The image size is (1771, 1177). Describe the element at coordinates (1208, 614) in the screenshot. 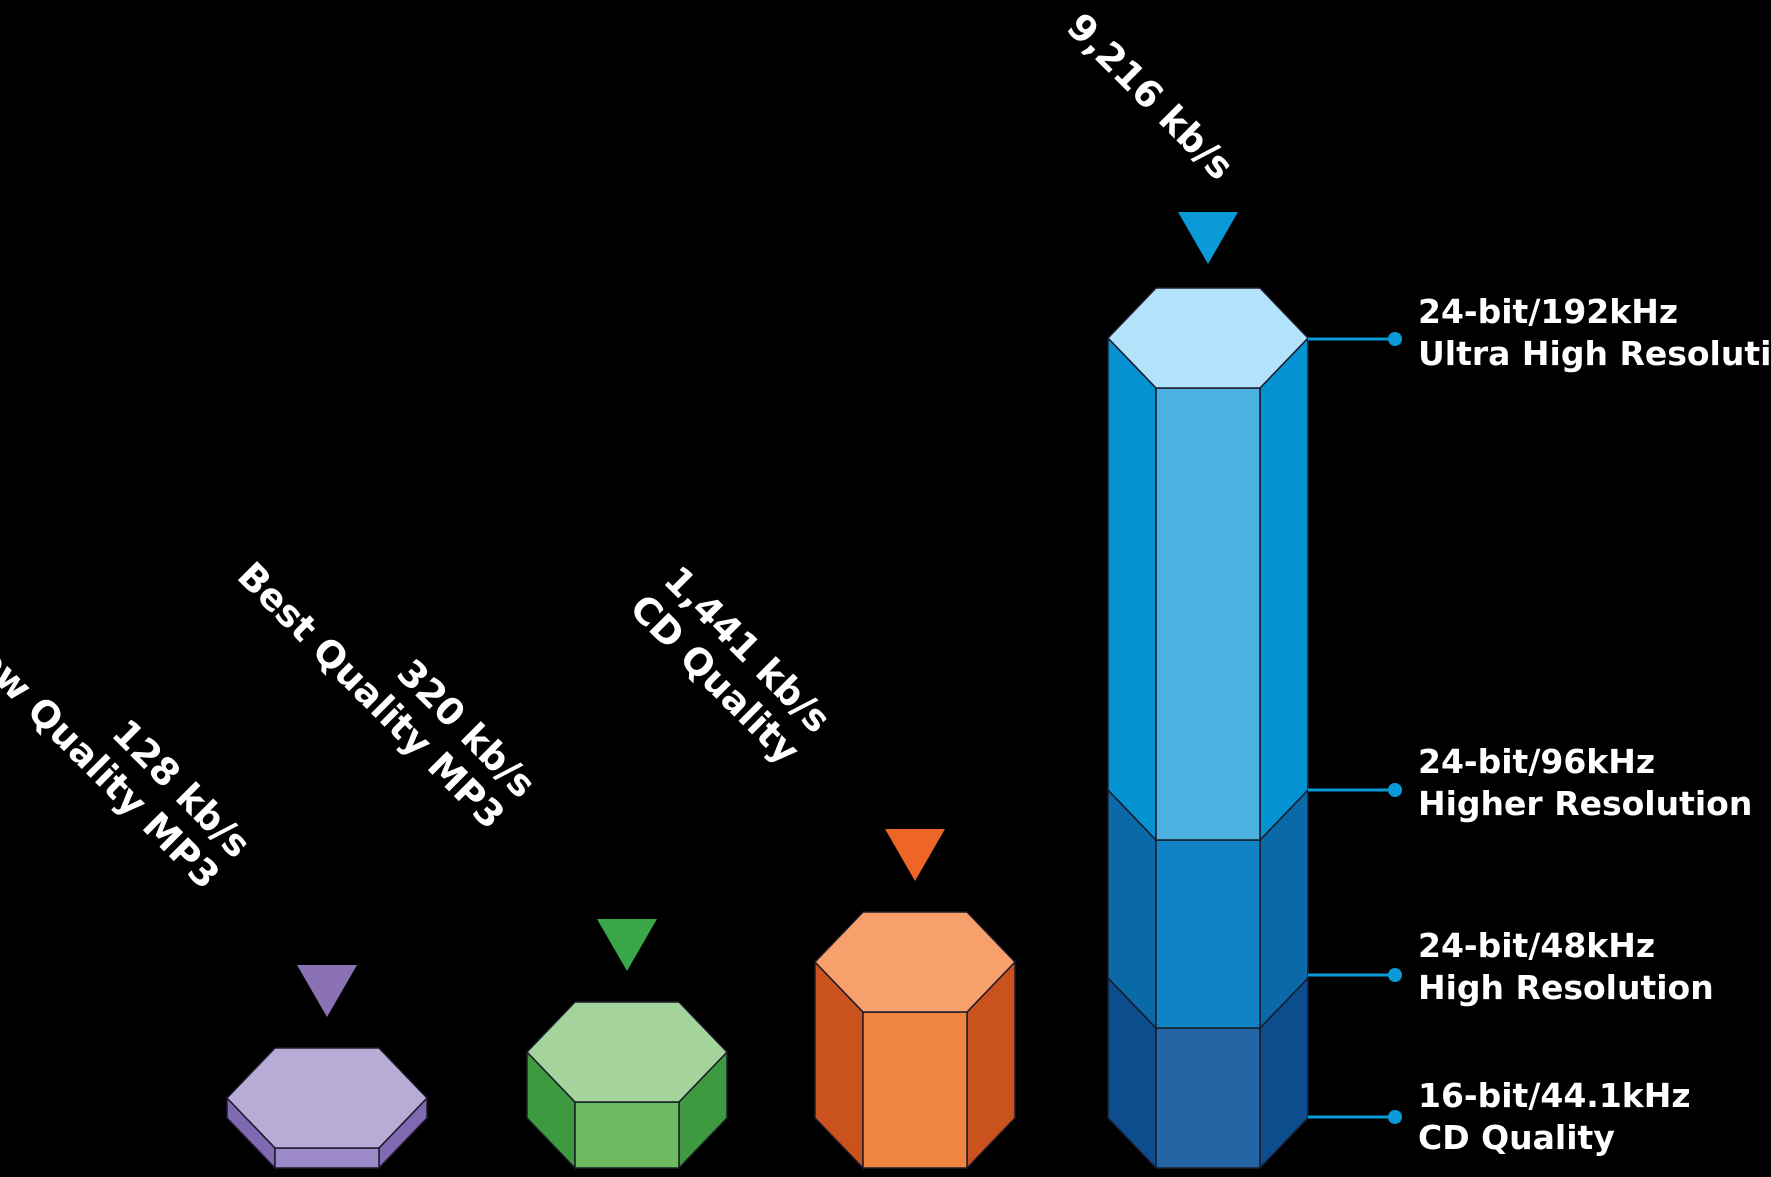

I see `bar-4-tier-3-front-face` at that location.